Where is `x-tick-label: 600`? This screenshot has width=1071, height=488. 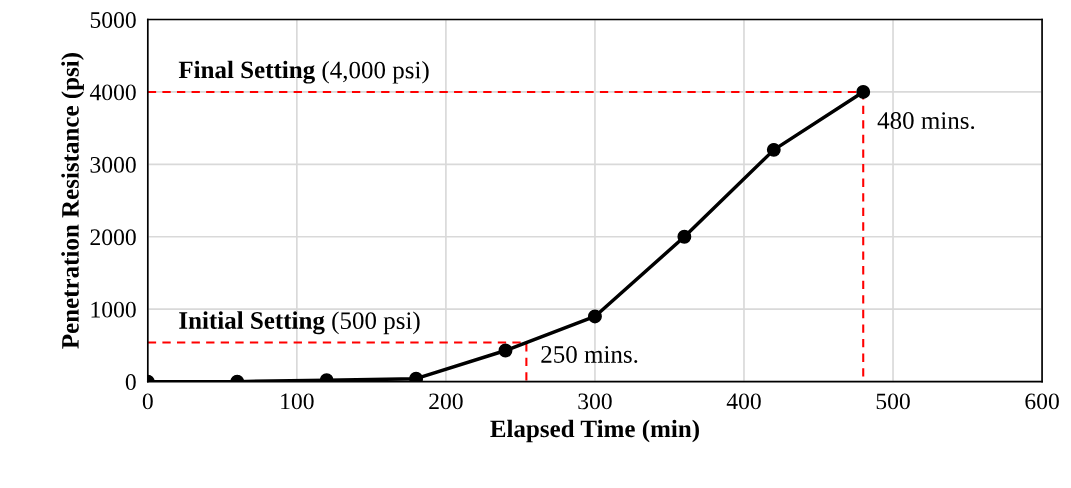 x-tick-label: 600 is located at coordinates (1042, 401).